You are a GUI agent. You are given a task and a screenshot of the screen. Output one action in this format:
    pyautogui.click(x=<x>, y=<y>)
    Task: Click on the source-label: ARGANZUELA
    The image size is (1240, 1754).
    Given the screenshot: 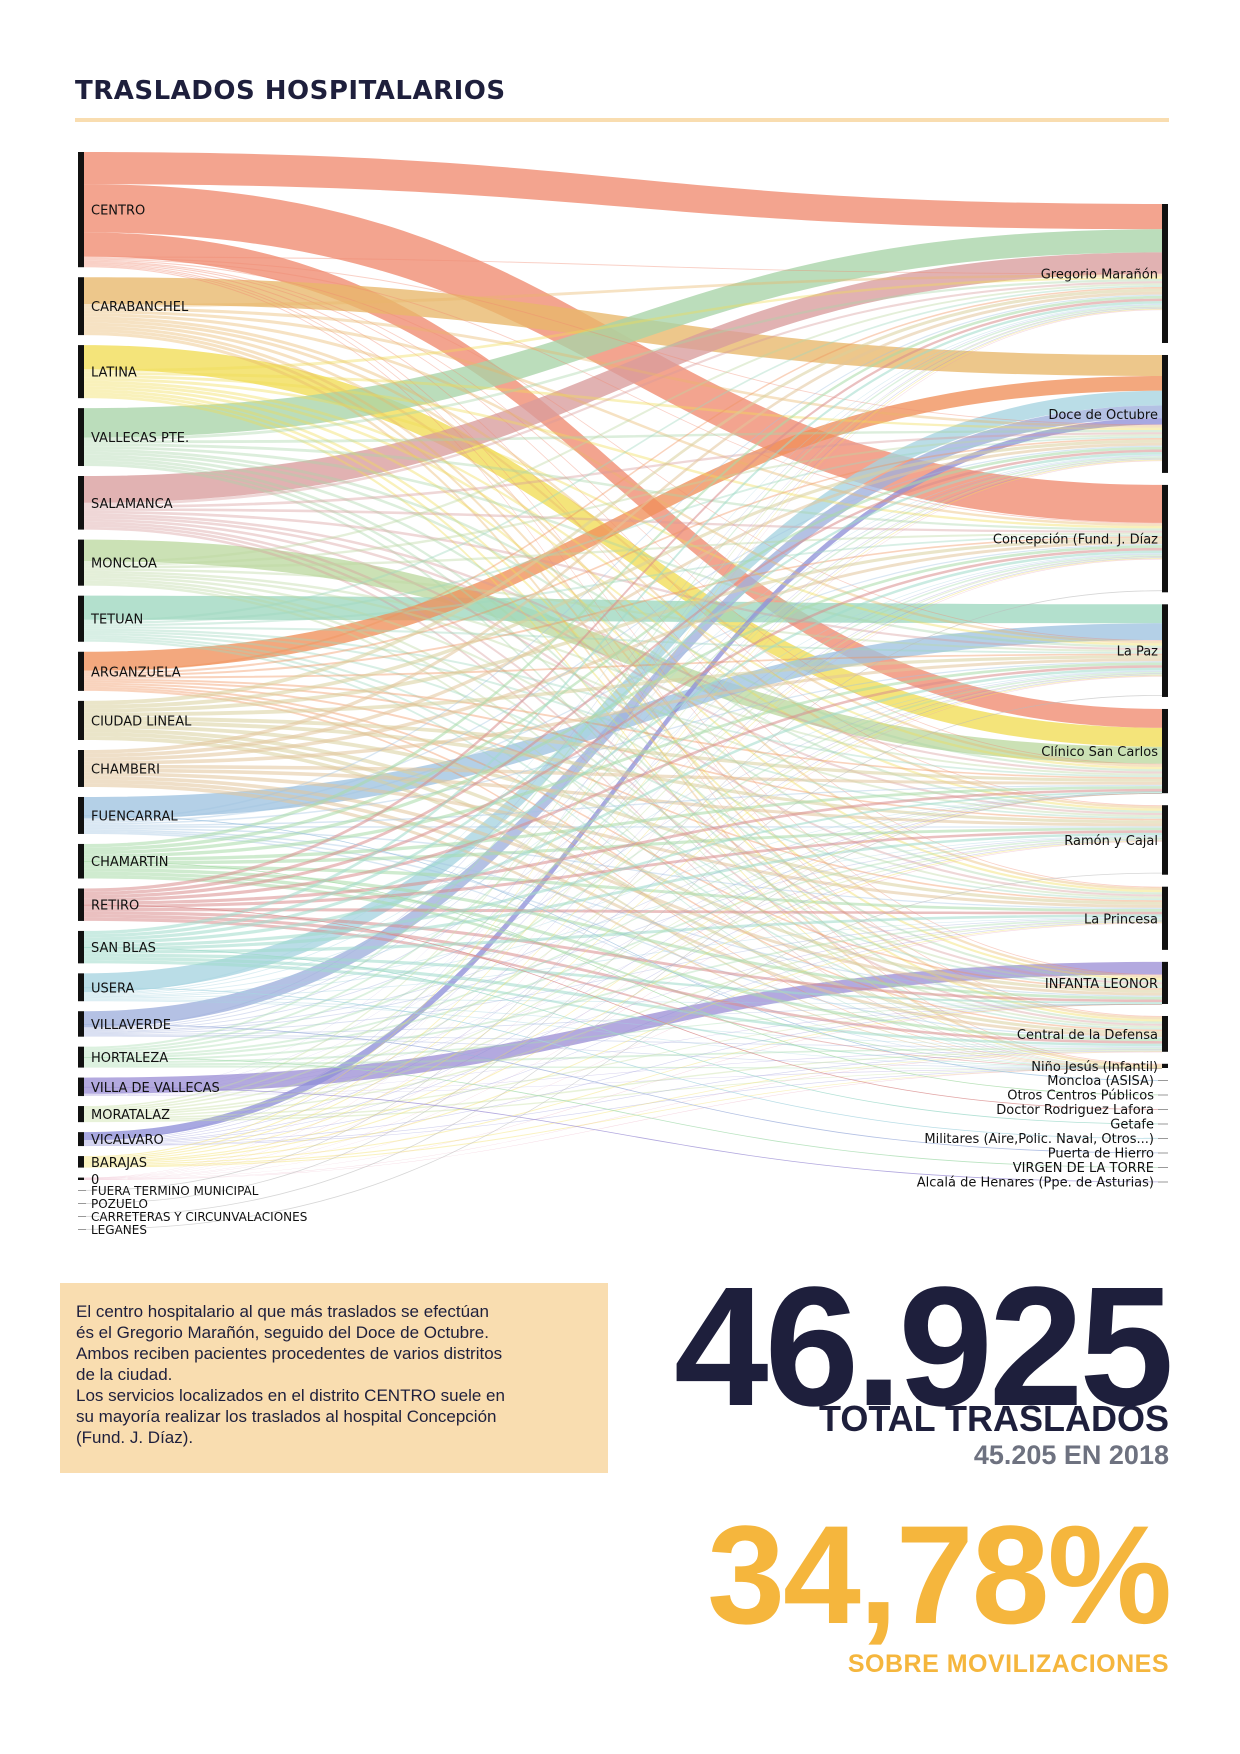 What is the action you would take?
    pyautogui.click(x=136, y=672)
    